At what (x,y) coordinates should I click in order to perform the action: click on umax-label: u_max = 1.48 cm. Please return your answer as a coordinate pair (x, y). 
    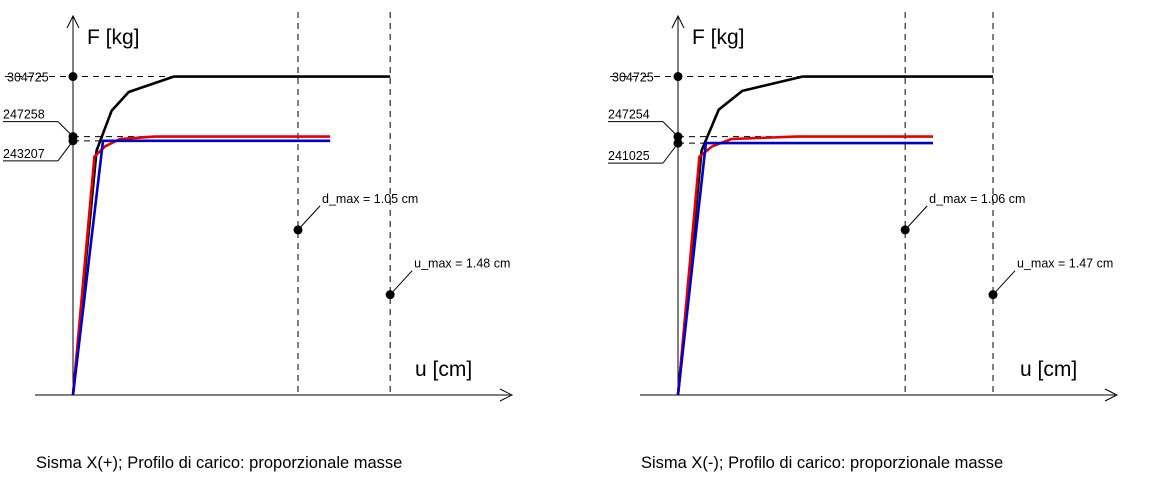
    Looking at the image, I should click on (462, 264).